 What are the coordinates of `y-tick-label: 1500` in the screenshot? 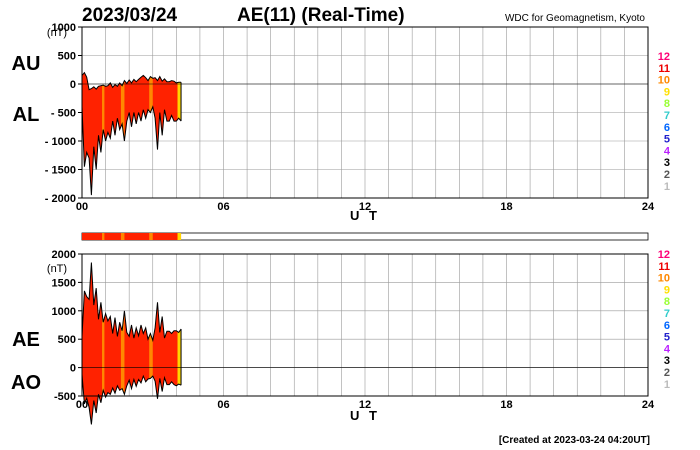 It's located at (64, 283).